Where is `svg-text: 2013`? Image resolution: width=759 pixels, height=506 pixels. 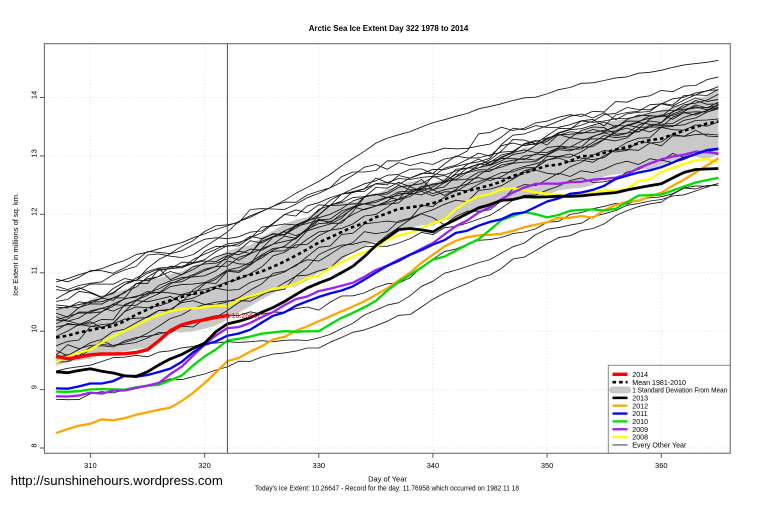 svg-text: 2013 is located at coordinates (640, 398).